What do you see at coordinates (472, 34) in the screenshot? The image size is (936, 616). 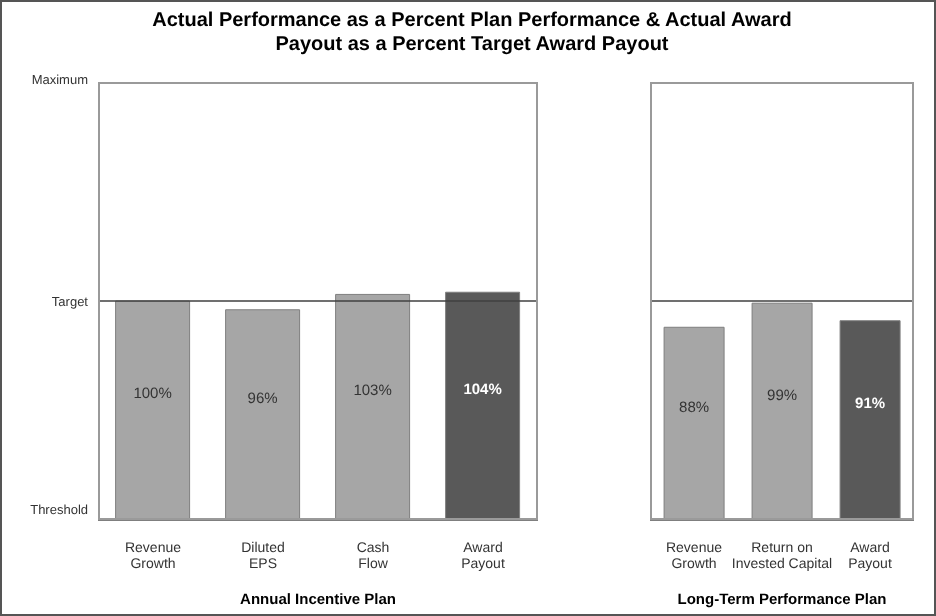 I see `chart-title: Actual Performance as a Percent Plan Performance & Actual Award Payout as a Percent Target Award Payout` at bounding box center [472, 34].